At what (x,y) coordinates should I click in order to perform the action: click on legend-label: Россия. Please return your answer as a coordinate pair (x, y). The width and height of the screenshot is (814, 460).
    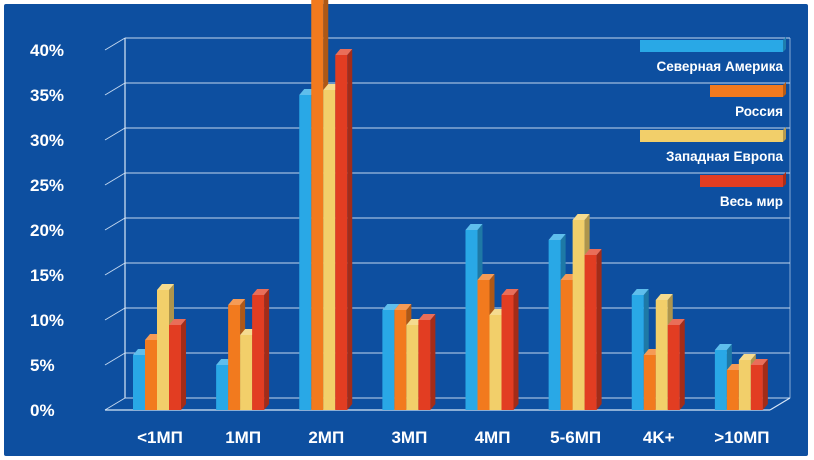
    Looking at the image, I should click on (759, 111).